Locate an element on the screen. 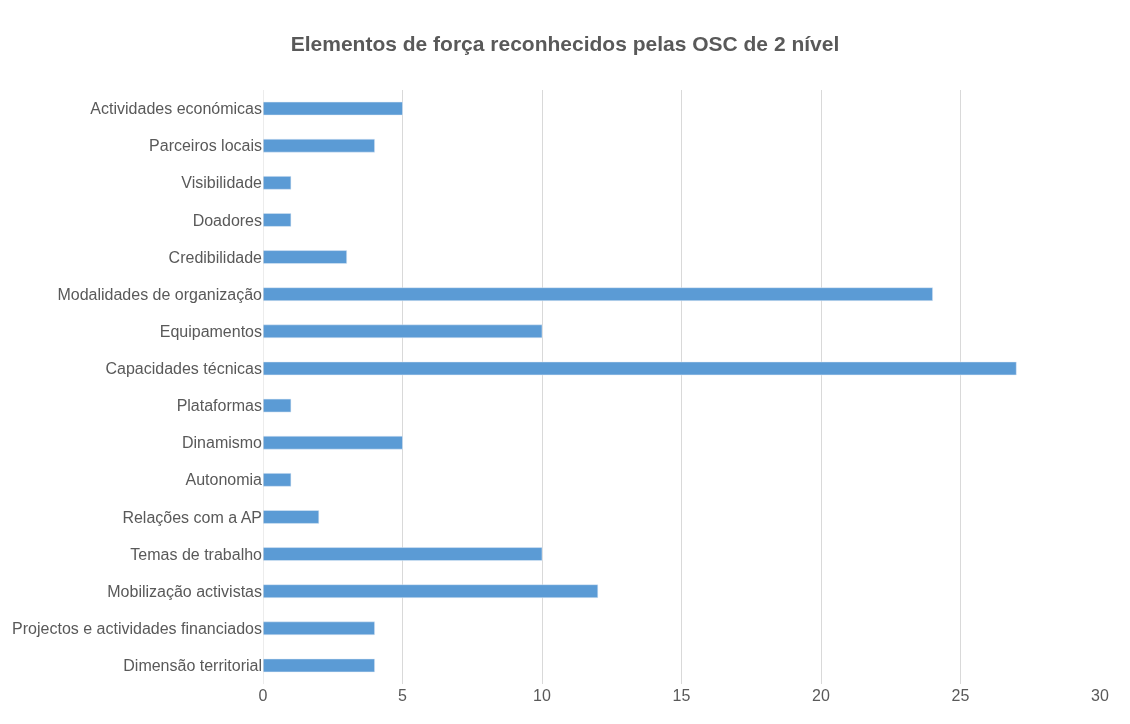 Image resolution: width=1130 pixels, height=724 pixels. y-tick-label: Dinamismo is located at coordinates (222, 443).